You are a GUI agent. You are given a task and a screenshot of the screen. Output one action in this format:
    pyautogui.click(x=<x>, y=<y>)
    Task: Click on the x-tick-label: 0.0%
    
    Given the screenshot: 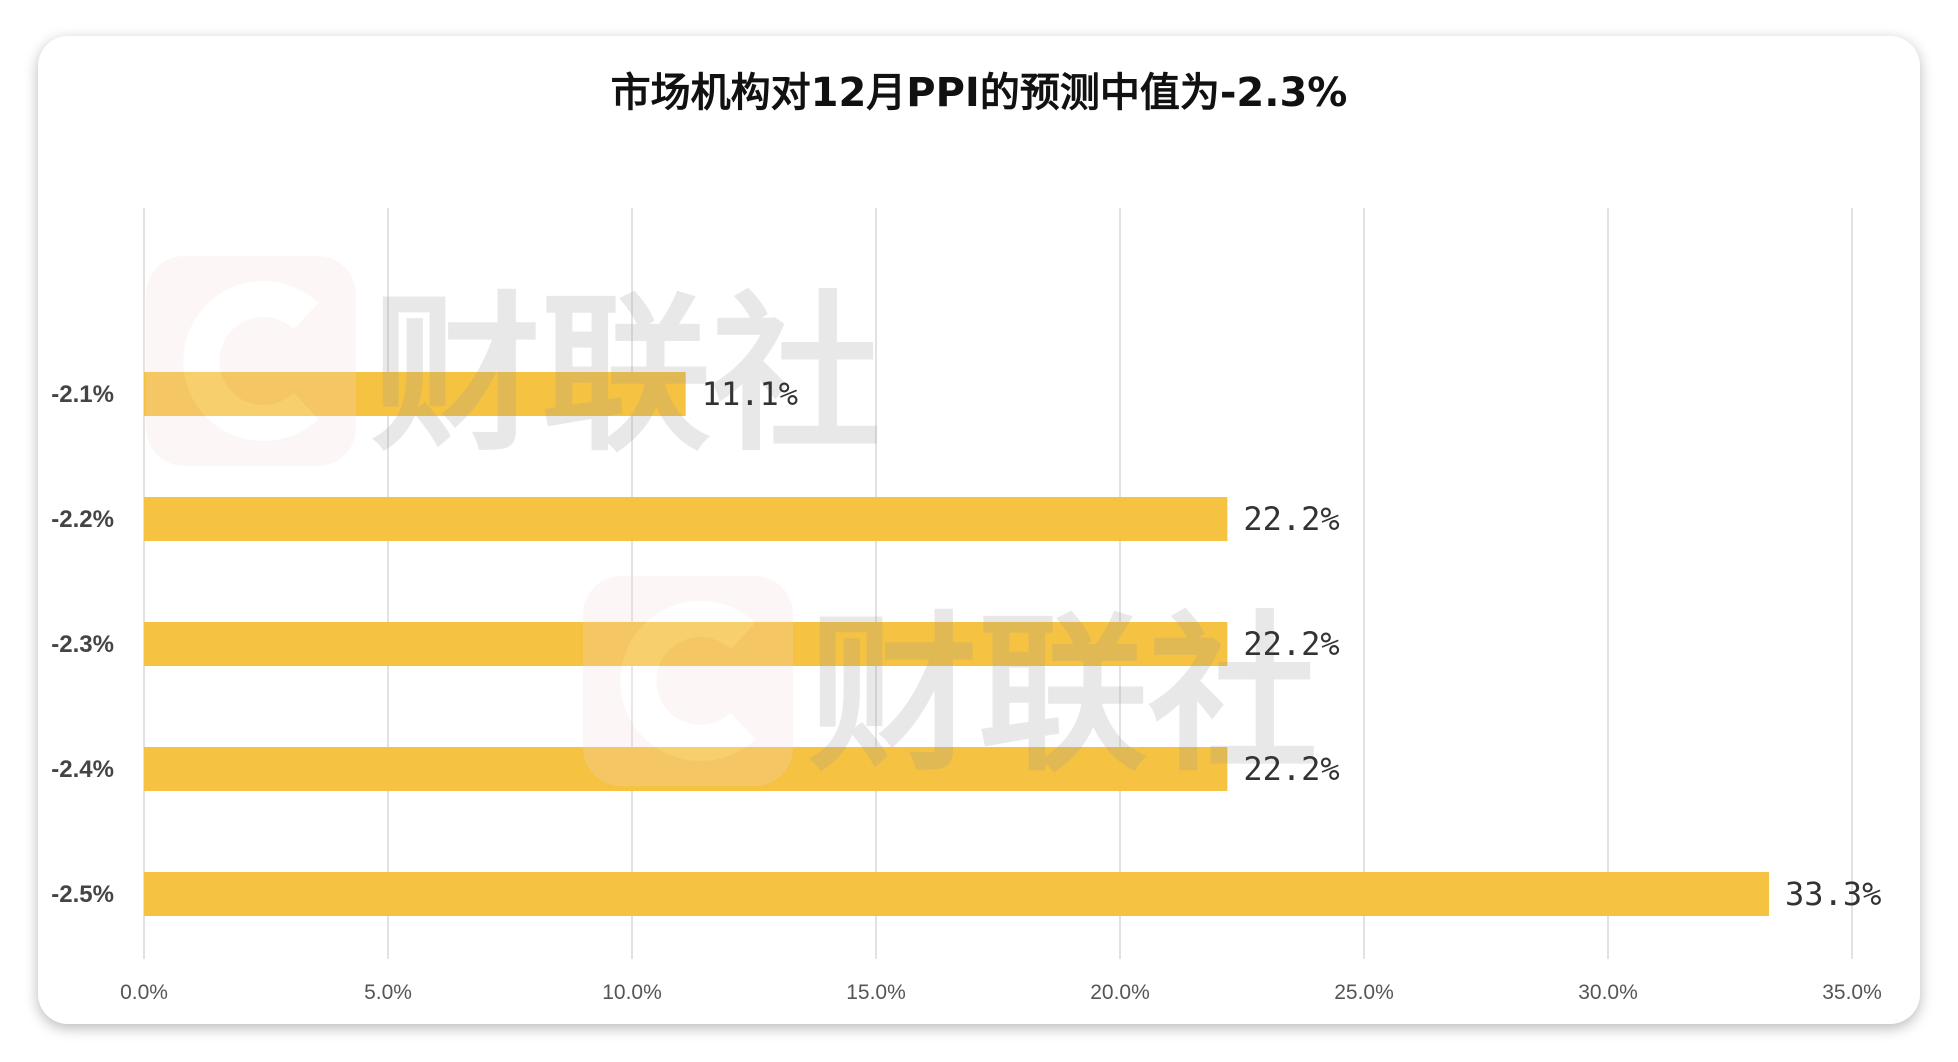 What is the action you would take?
    pyautogui.click(x=144, y=992)
    